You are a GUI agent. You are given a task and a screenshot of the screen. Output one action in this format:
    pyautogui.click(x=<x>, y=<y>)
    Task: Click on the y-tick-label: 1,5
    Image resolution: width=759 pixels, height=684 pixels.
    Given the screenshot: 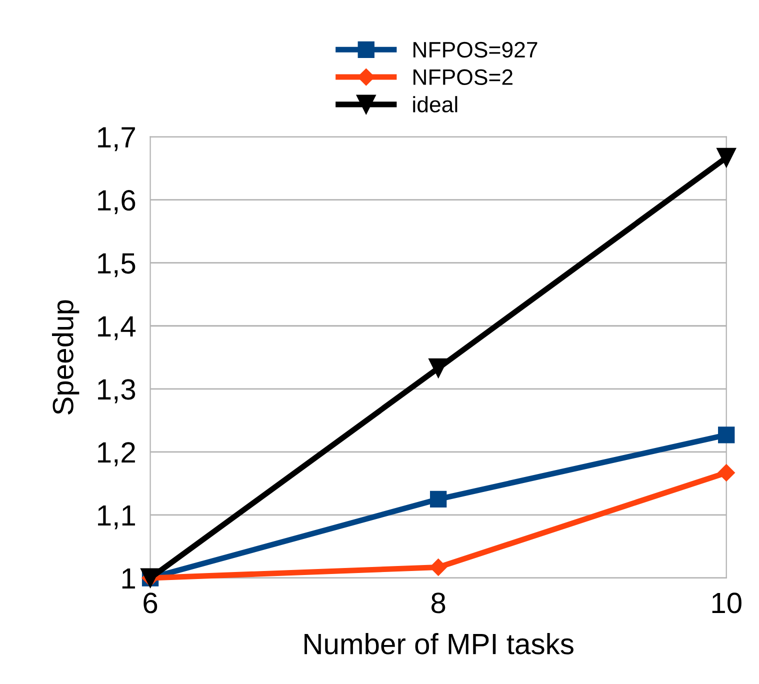 What is the action you would take?
    pyautogui.click(x=117, y=265)
    